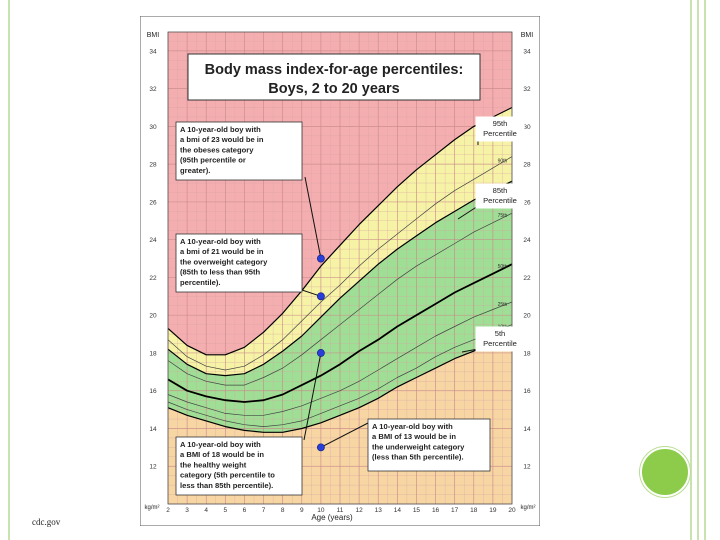 This screenshot has width=720, height=540. Describe the element at coordinates (195, 170) in the screenshot. I see `annotation-text: greater).` at that location.